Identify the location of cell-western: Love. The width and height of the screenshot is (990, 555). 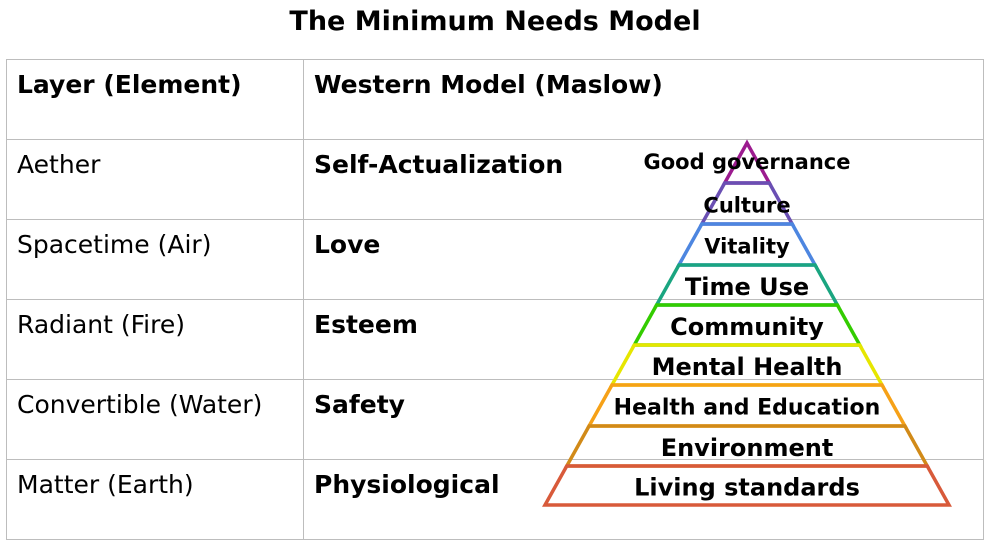
(643, 259).